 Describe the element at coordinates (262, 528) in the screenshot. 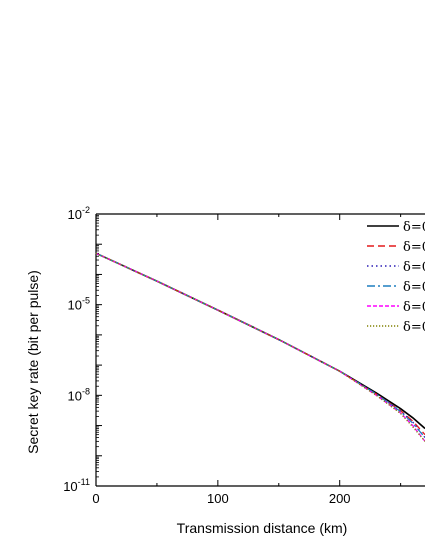

I see `x-axis-label: Transmission distance (km)` at that location.